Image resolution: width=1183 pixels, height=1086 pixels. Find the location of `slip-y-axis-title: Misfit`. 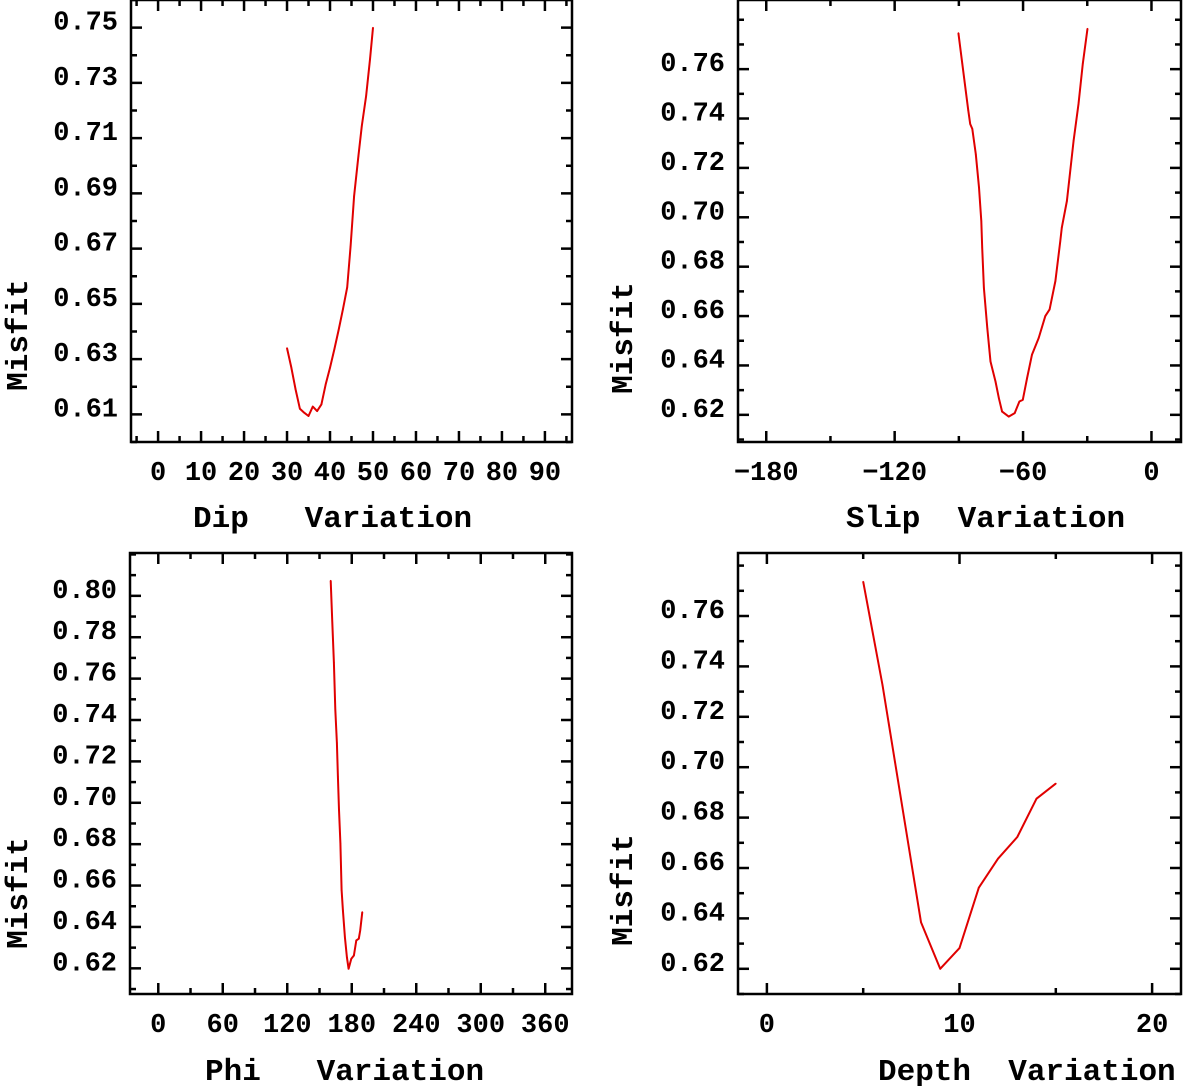

slip-y-axis-title: Misfit is located at coordinates (624, 338).